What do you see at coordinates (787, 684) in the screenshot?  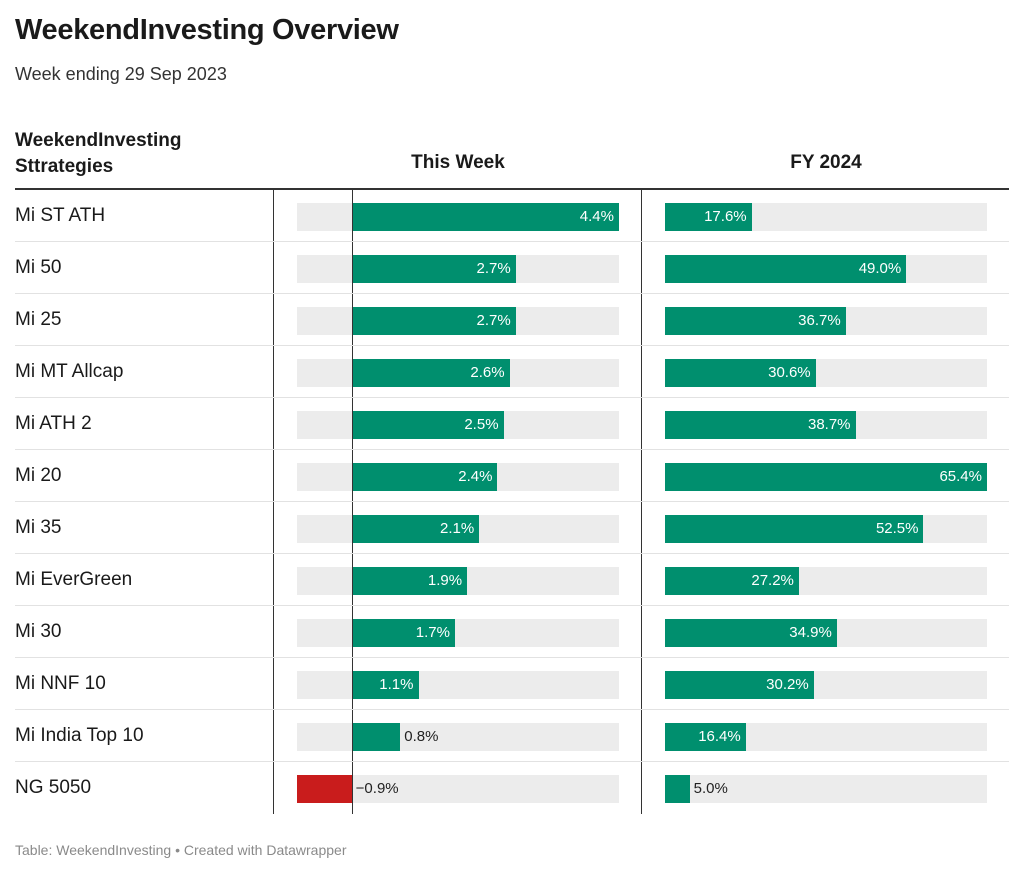 I see `data-label: 30.2%` at bounding box center [787, 684].